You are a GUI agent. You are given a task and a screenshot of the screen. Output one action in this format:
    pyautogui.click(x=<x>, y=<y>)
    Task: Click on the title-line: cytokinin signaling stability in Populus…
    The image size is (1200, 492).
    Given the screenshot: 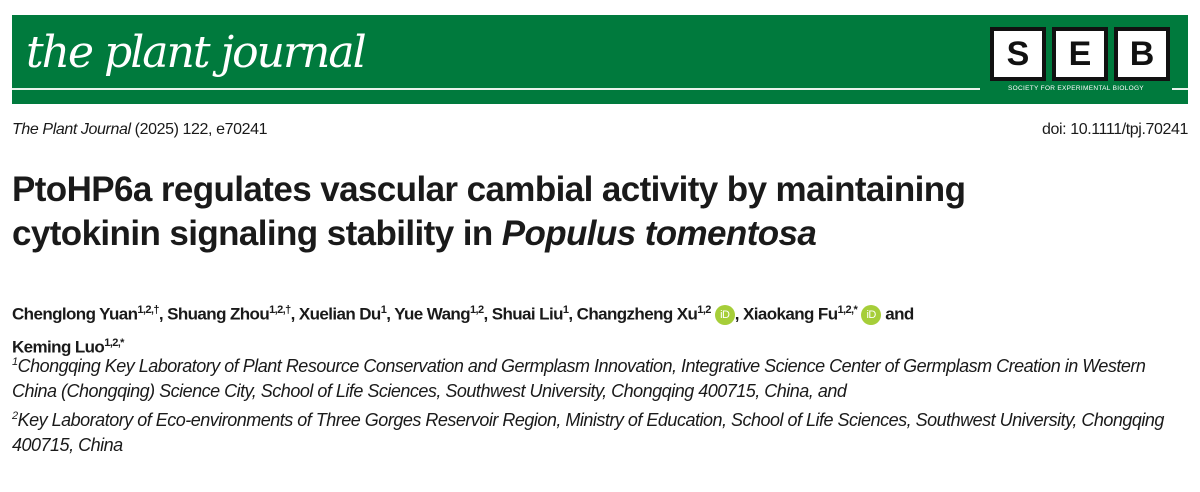 What is the action you would take?
    pyautogui.click(x=602, y=234)
    